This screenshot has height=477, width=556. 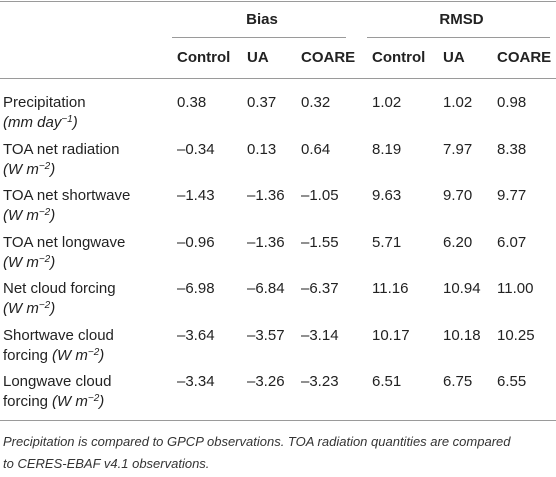 What do you see at coordinates (266, 335) in the screenshot?
I see `cell: –3.57` at bounding box center [266, 335].